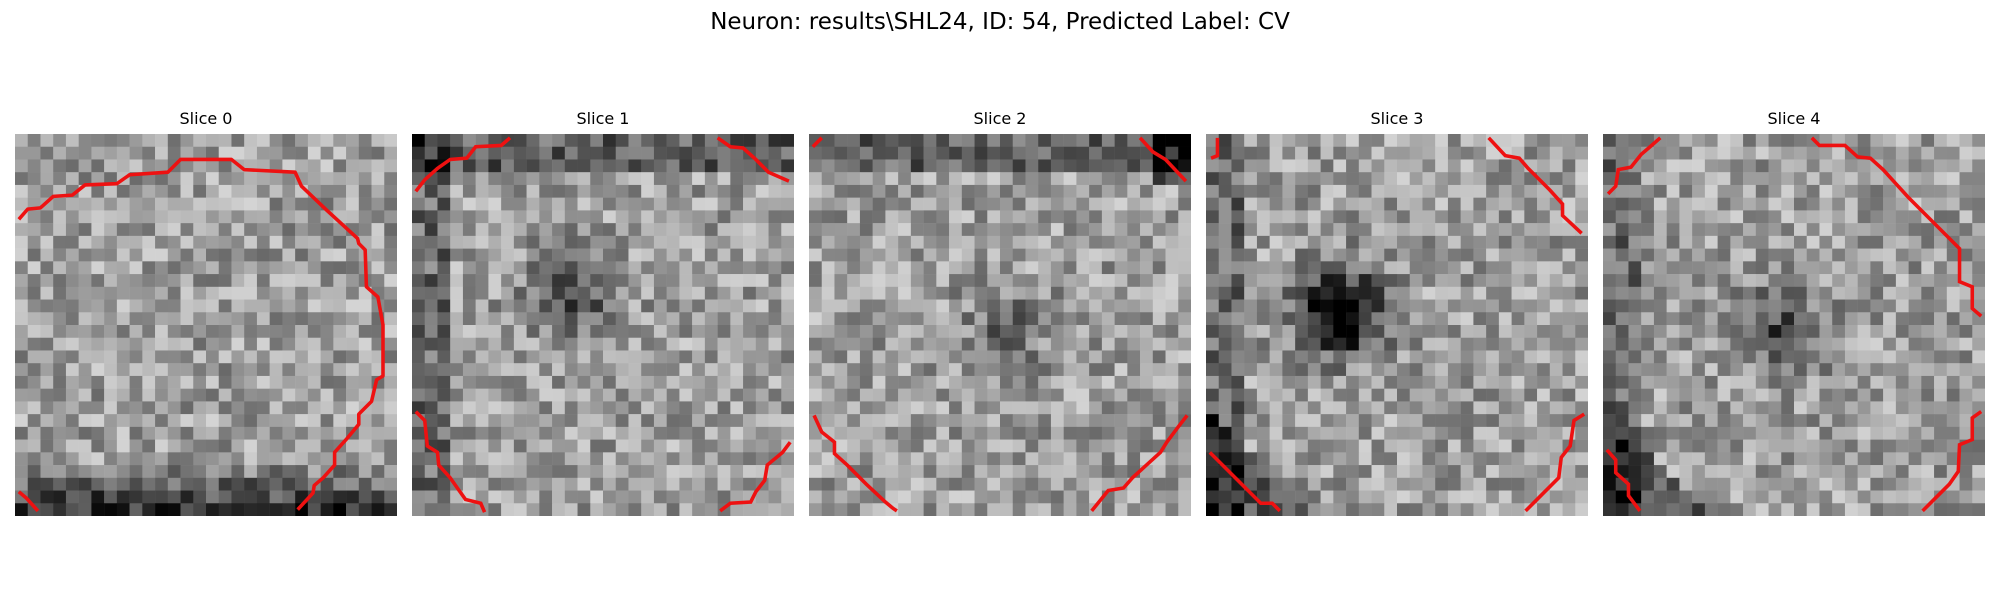 The height and width of the screenshot is (600, 2000). I want to click on slice-4-contour-br, so click(1952, 461).